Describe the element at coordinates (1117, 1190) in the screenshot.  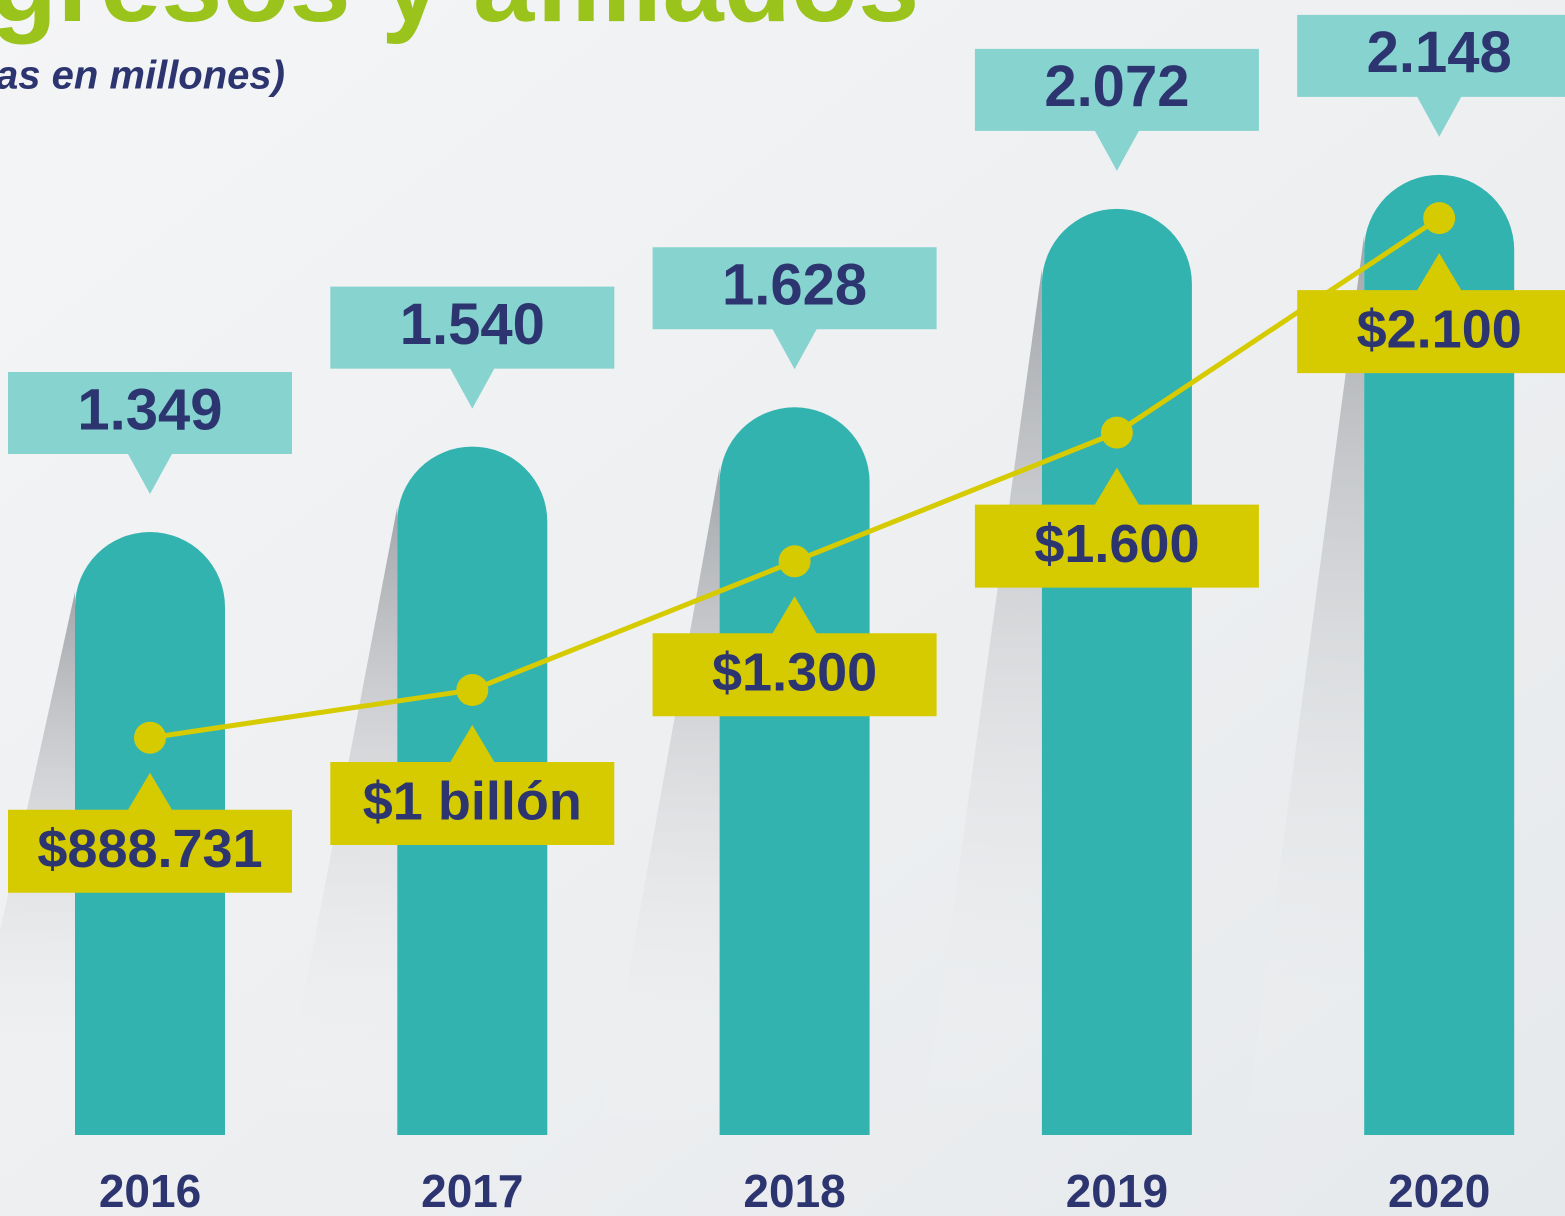
I see `x-tick-label: 2019` at that location.